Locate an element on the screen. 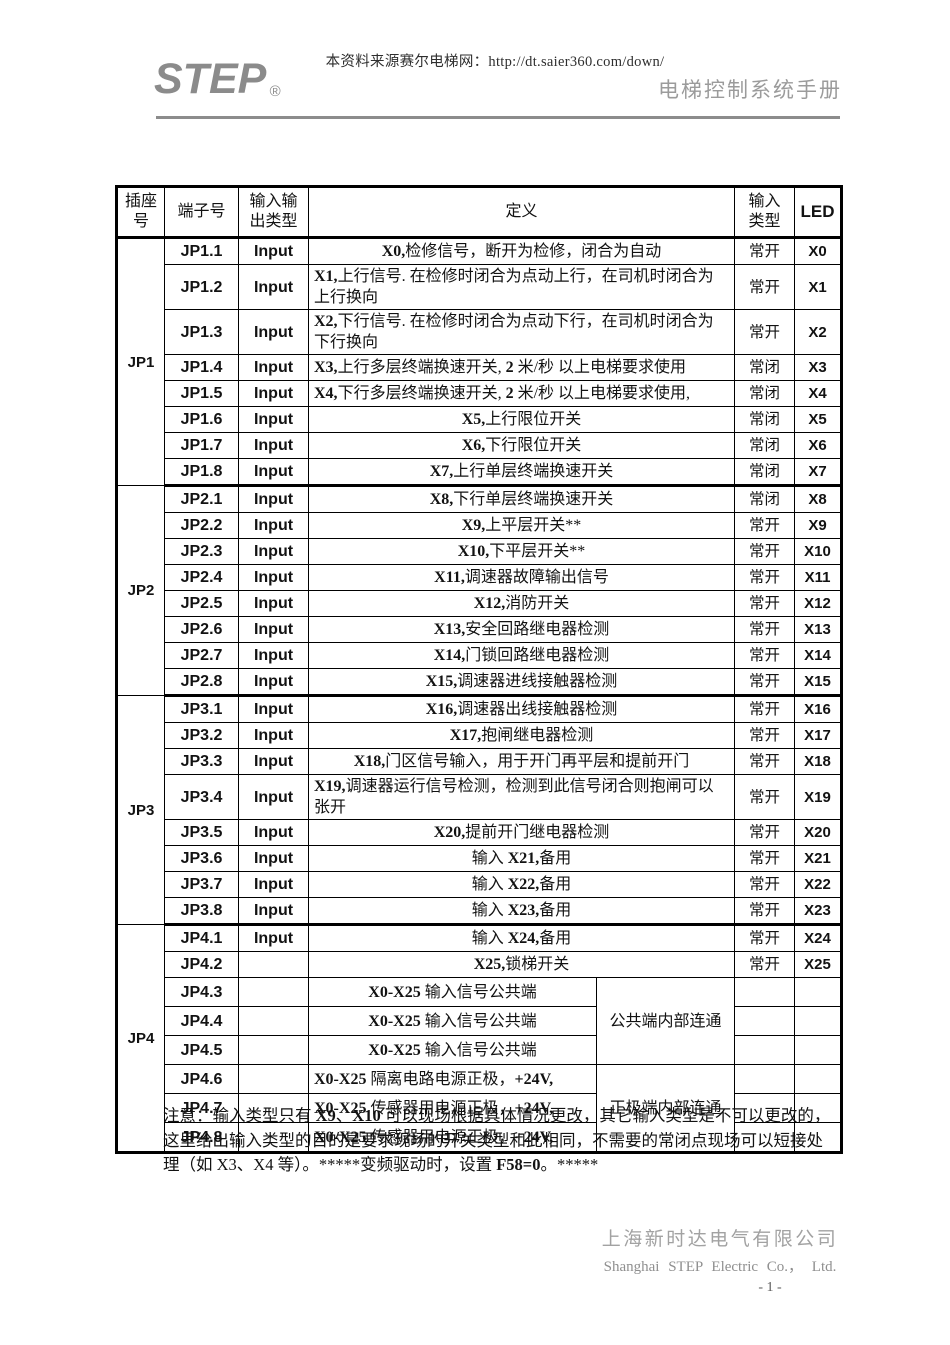  text-segment: X2, is located at coordinates (326, 321).